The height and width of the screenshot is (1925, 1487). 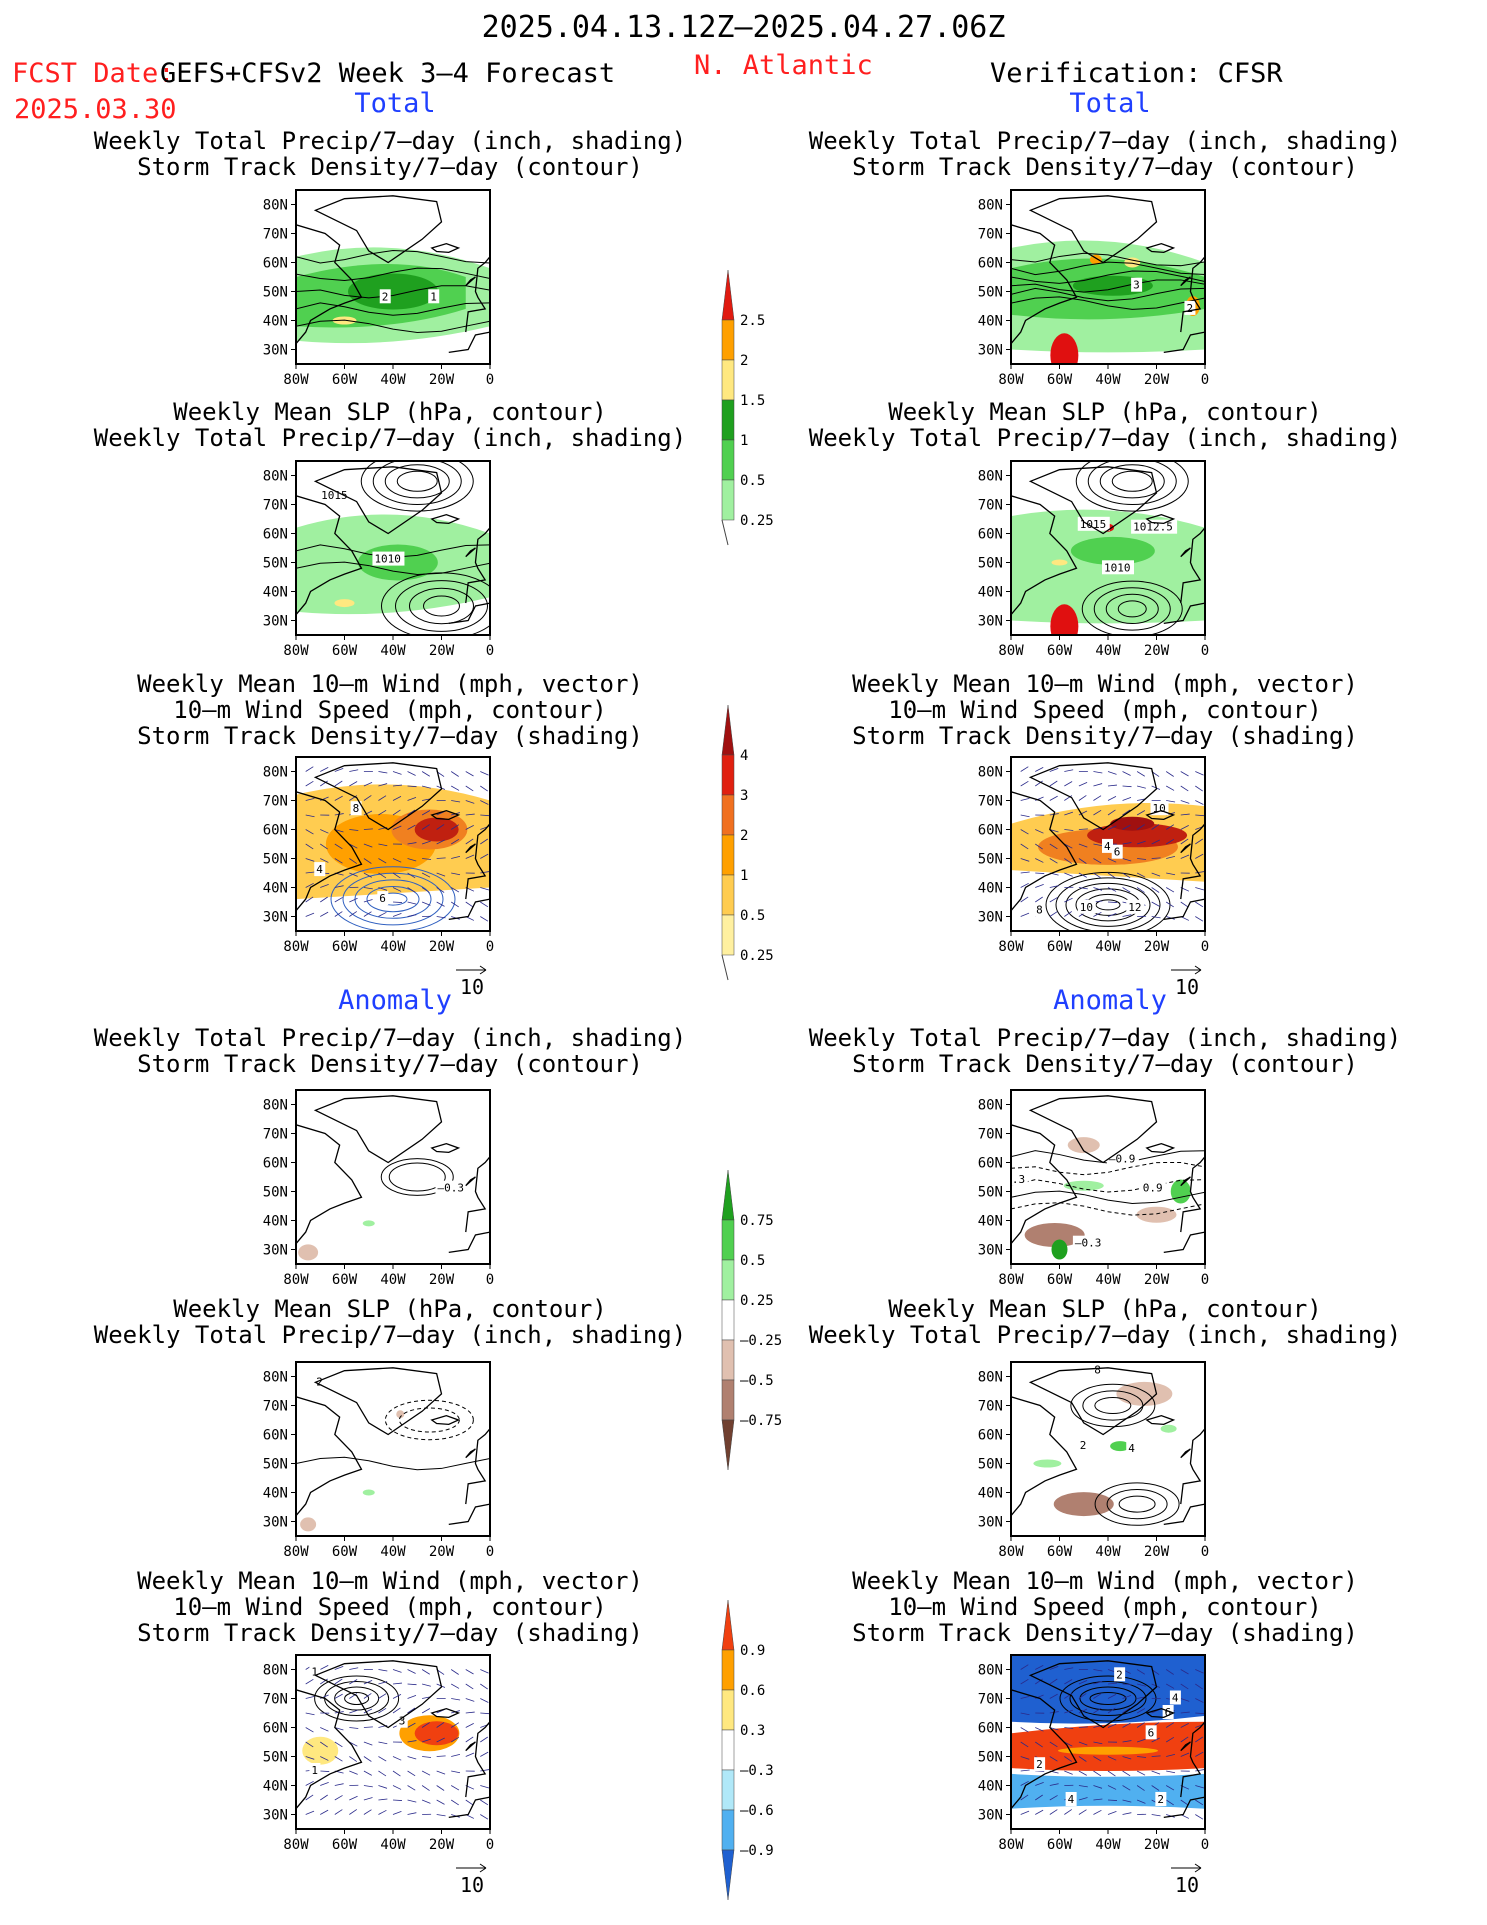 I want to click on lat-tick-label: 60N, so click(x=990, y=264).